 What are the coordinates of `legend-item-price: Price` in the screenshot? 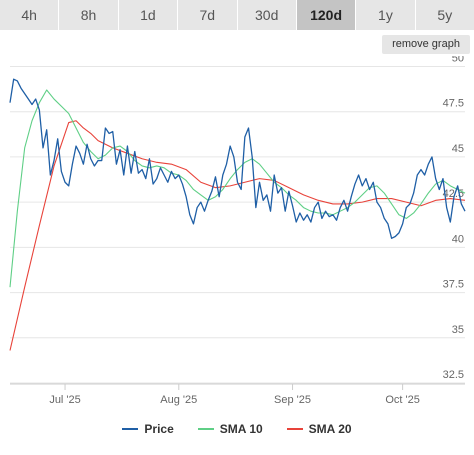 It's located at (148, 429).